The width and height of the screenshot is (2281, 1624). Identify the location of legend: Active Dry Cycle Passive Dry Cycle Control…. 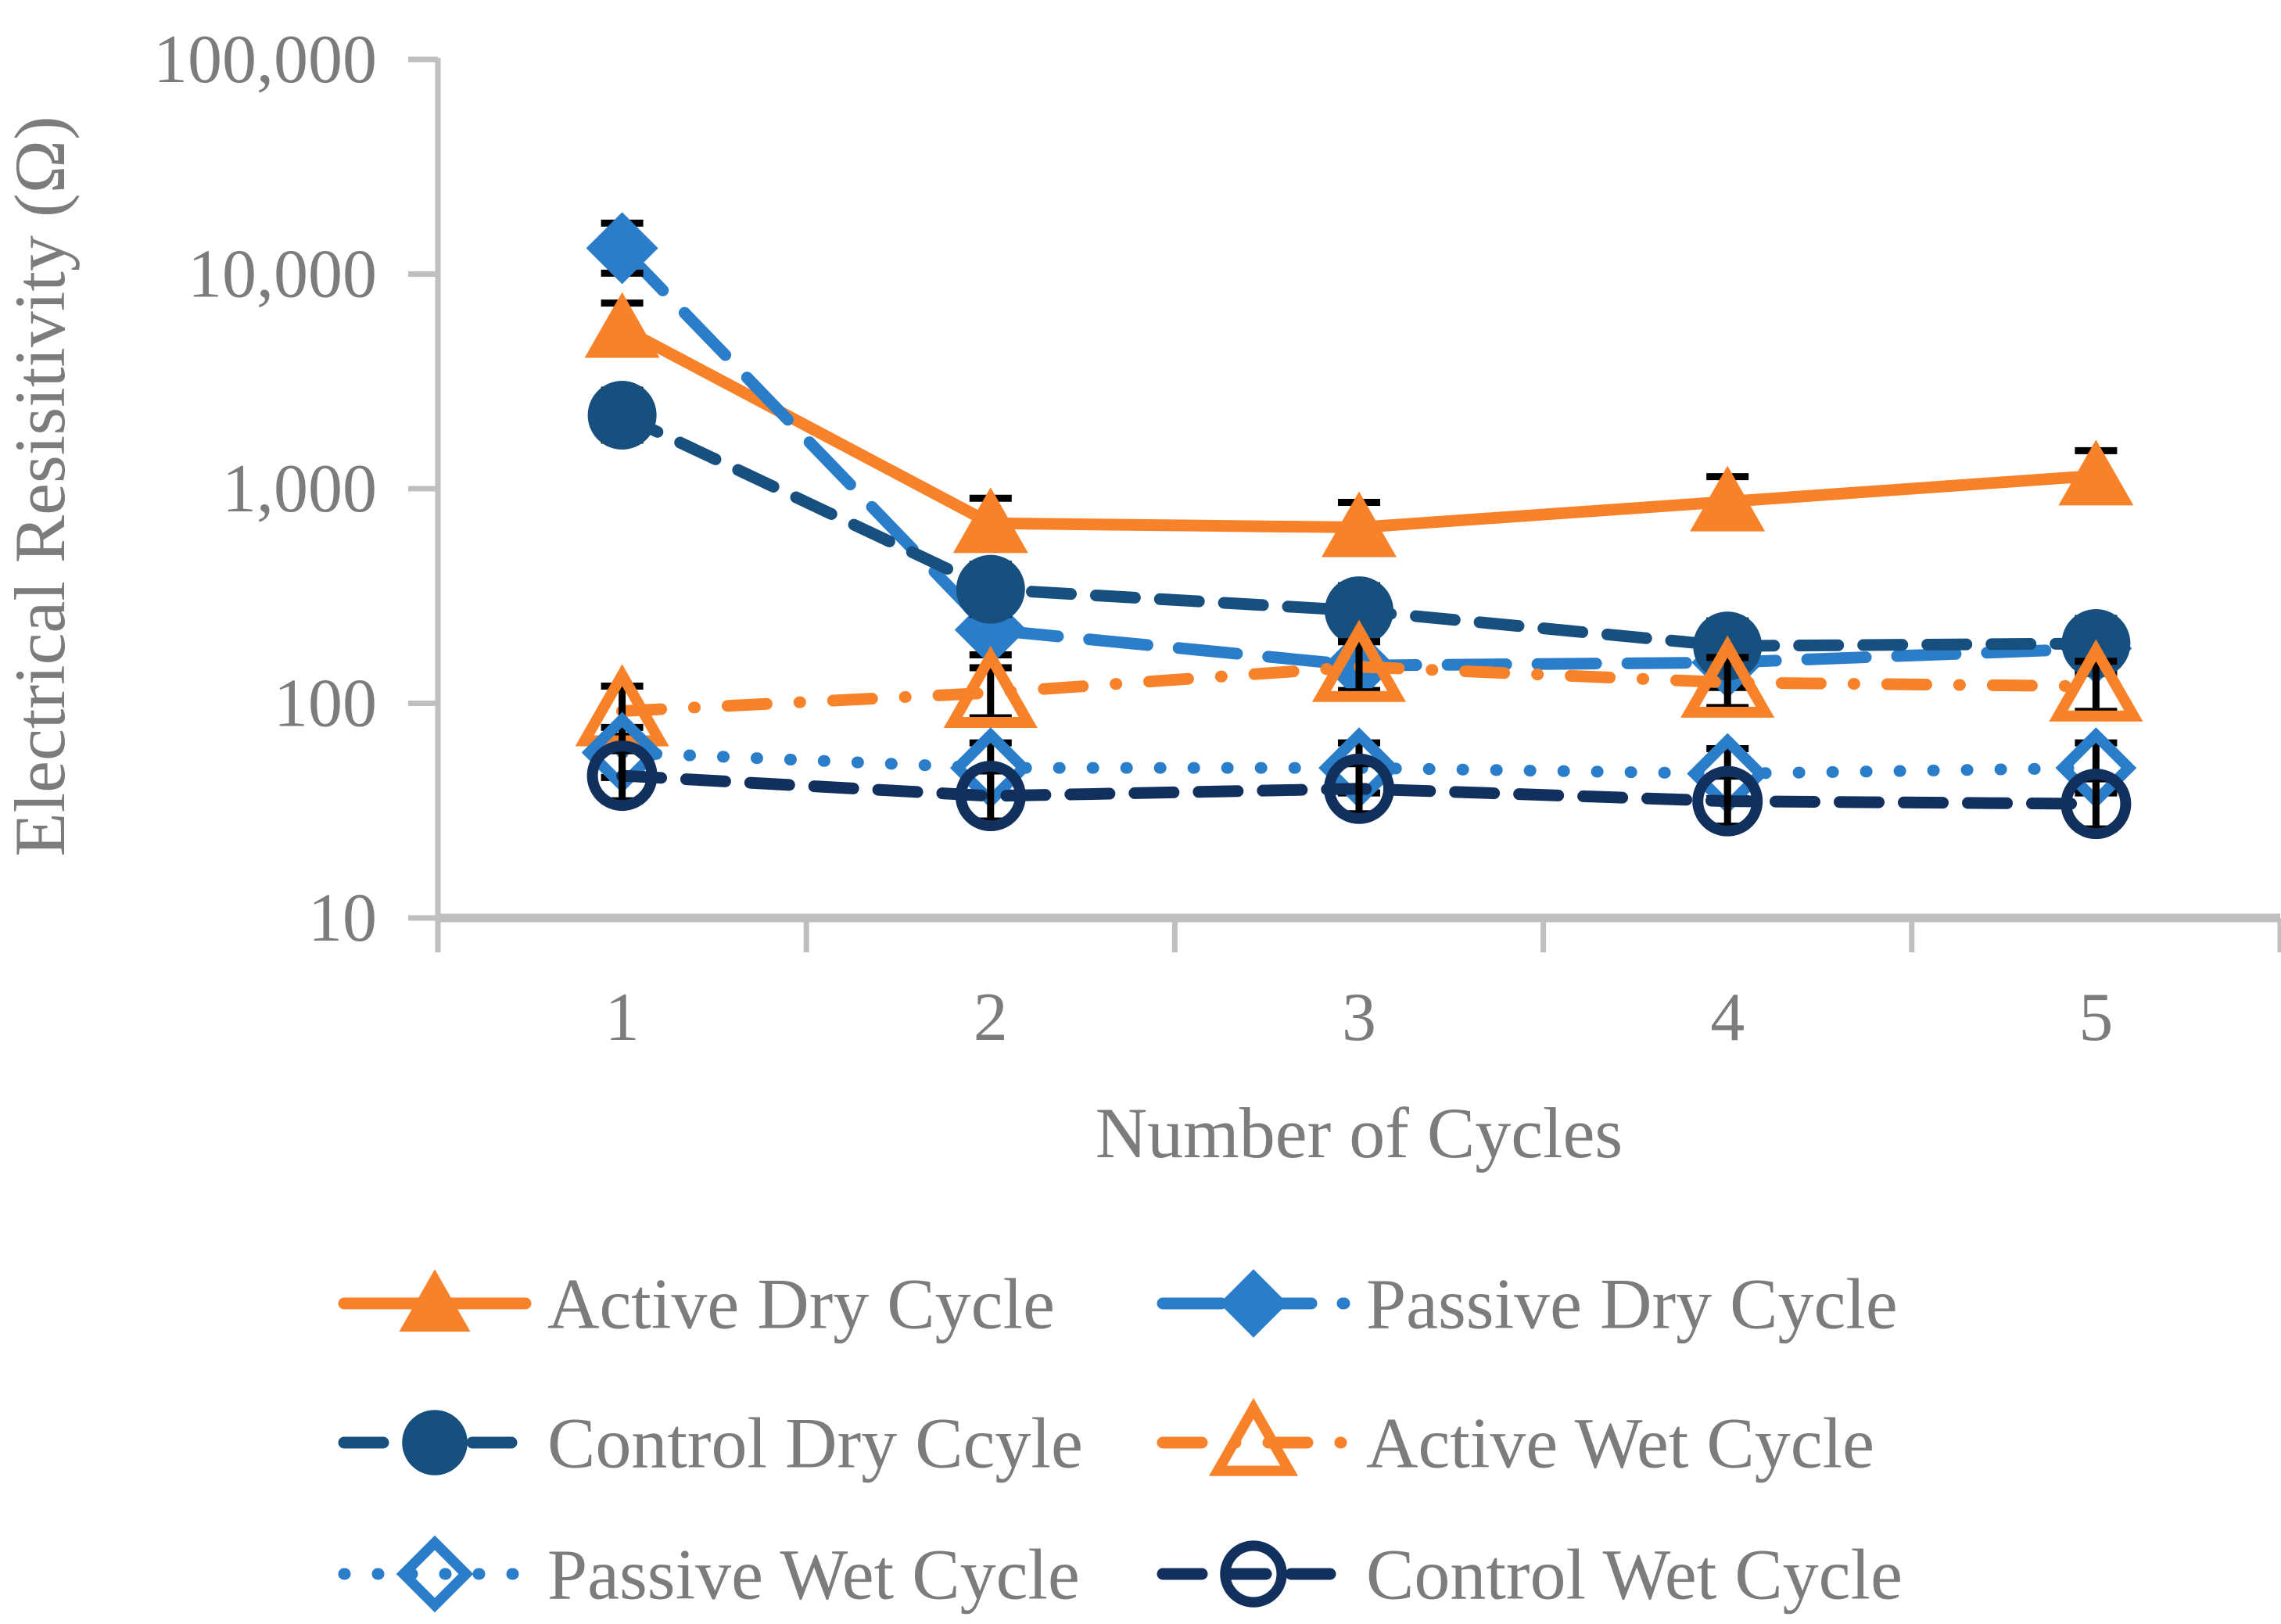
(1120, 1439).